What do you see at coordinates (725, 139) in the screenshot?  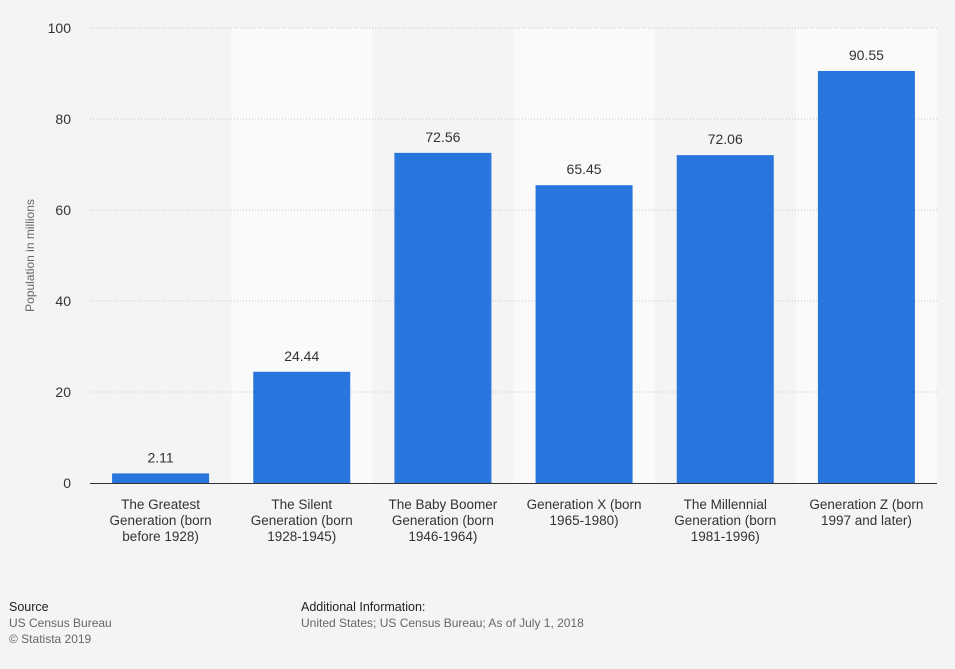 I see `value-label: 72.06` at bounding box center [725, 139].